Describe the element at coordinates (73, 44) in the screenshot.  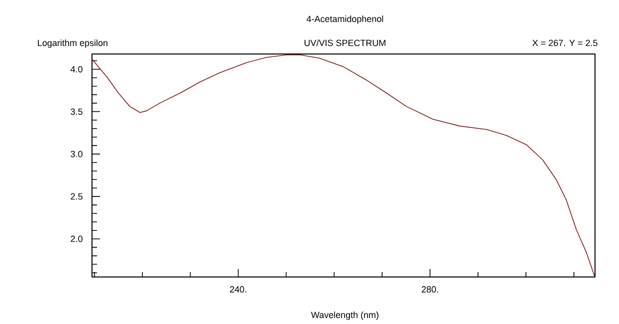
I see `y-axis-title: Logarithm epsilon` at that location.